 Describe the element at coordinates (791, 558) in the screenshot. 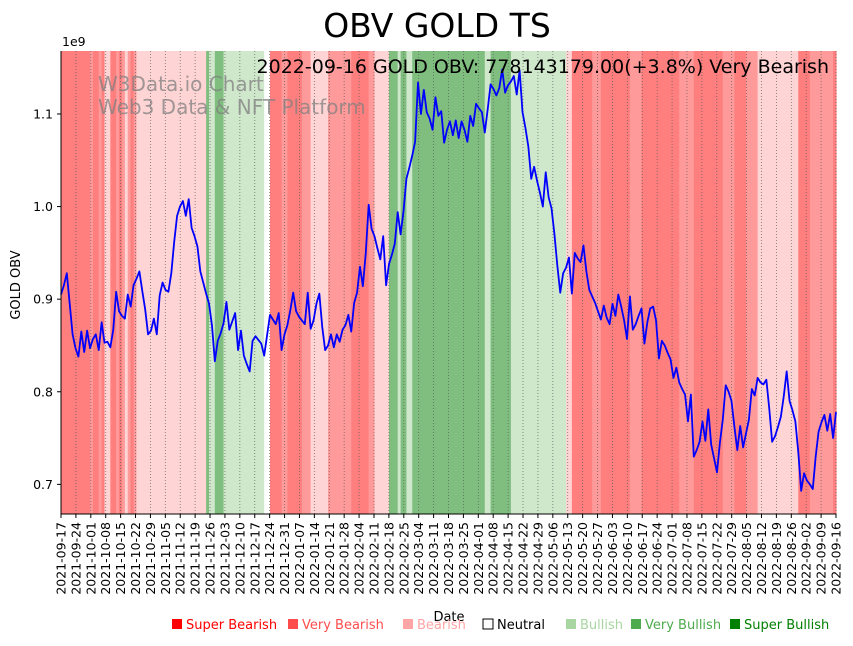

I see `x-tick-label: 2022-08-26` at that location.